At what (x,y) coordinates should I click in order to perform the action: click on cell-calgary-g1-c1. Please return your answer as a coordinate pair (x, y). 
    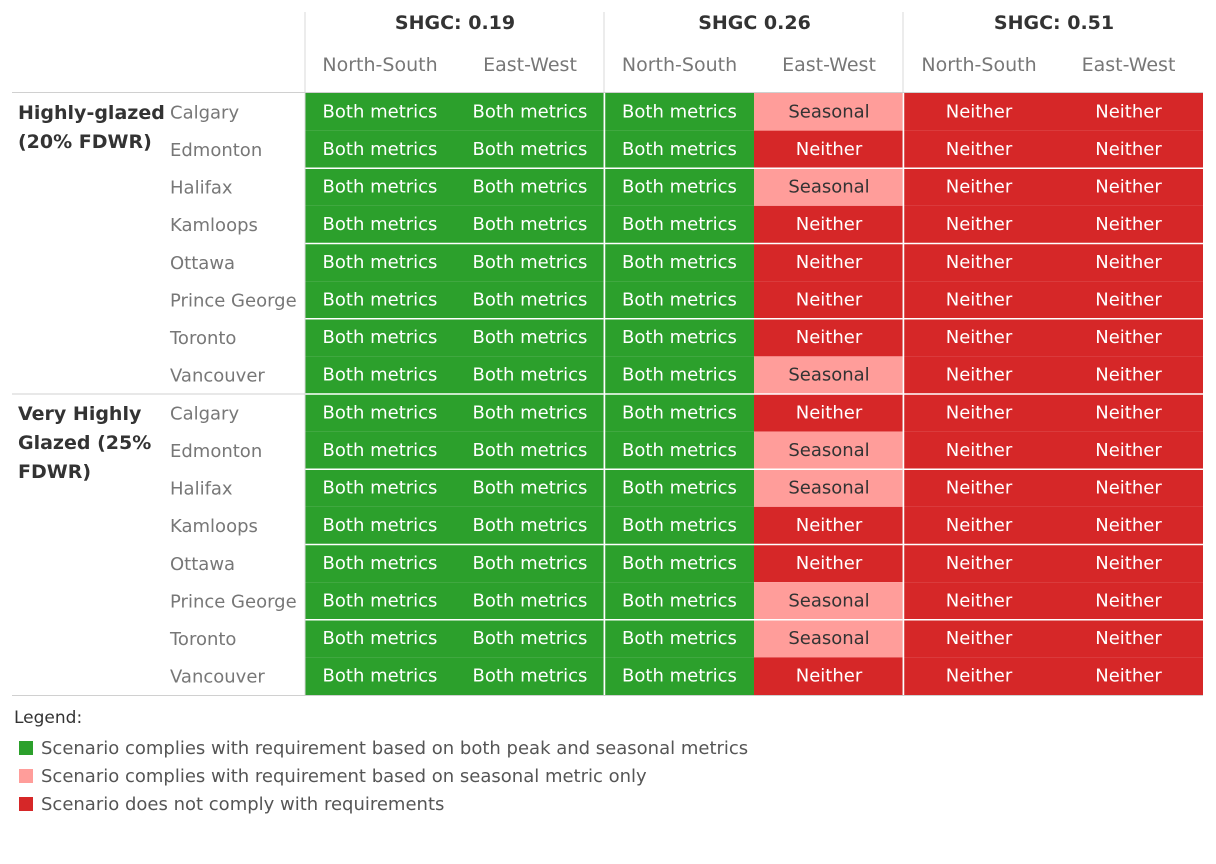
    Looking at the image, I should click on (380, 112).